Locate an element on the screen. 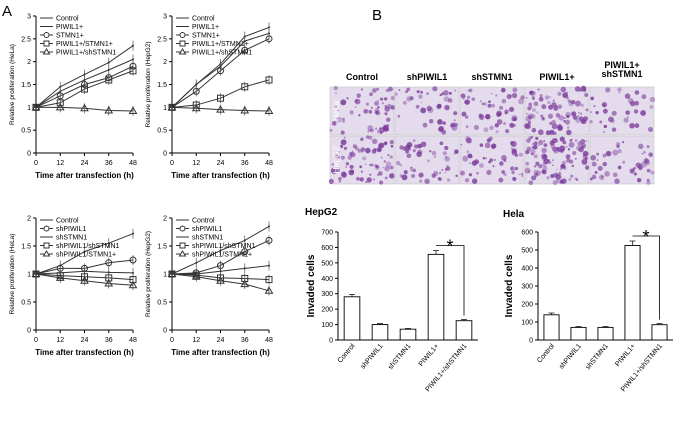 The width and height of the screenshot is (680, 435). y-tick-label: 100 is located at coordinates (527, 323).